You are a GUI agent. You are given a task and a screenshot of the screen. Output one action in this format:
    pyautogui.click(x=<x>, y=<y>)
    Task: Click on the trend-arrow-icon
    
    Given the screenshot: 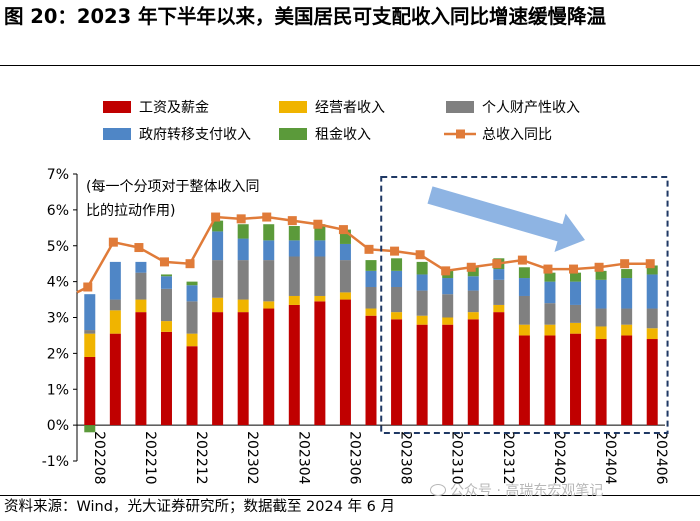 What is the action you would take?
    pyautogui.click(x=506, y=219)
    